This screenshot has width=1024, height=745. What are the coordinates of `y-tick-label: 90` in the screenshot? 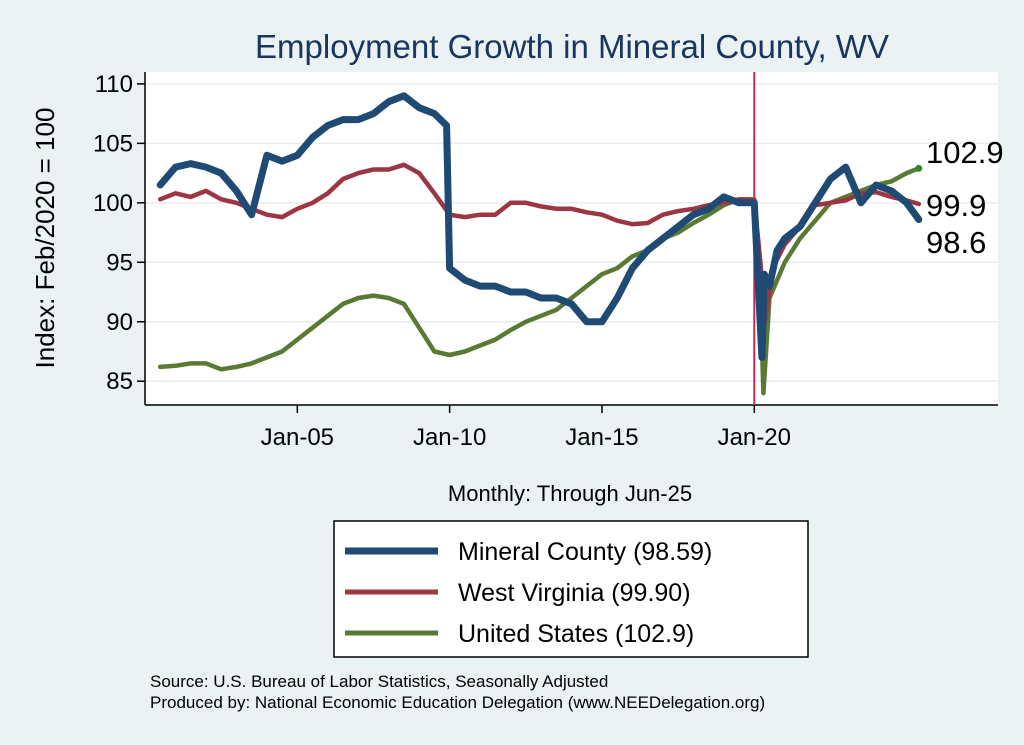 It's located at (119, 322).